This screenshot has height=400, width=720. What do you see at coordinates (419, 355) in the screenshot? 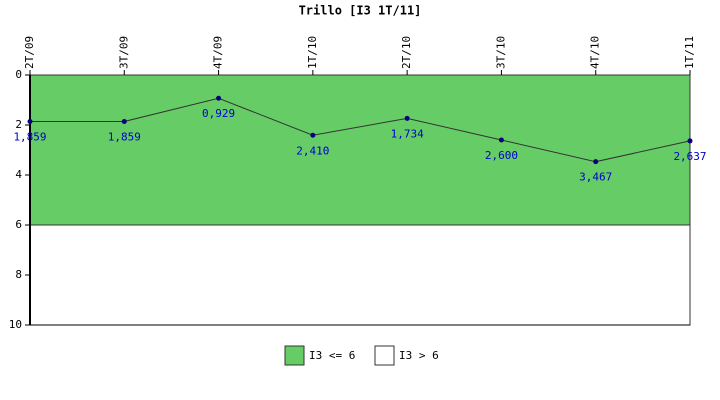
I see `legend-label: I3 > 6` at bounding box center [419, 355].